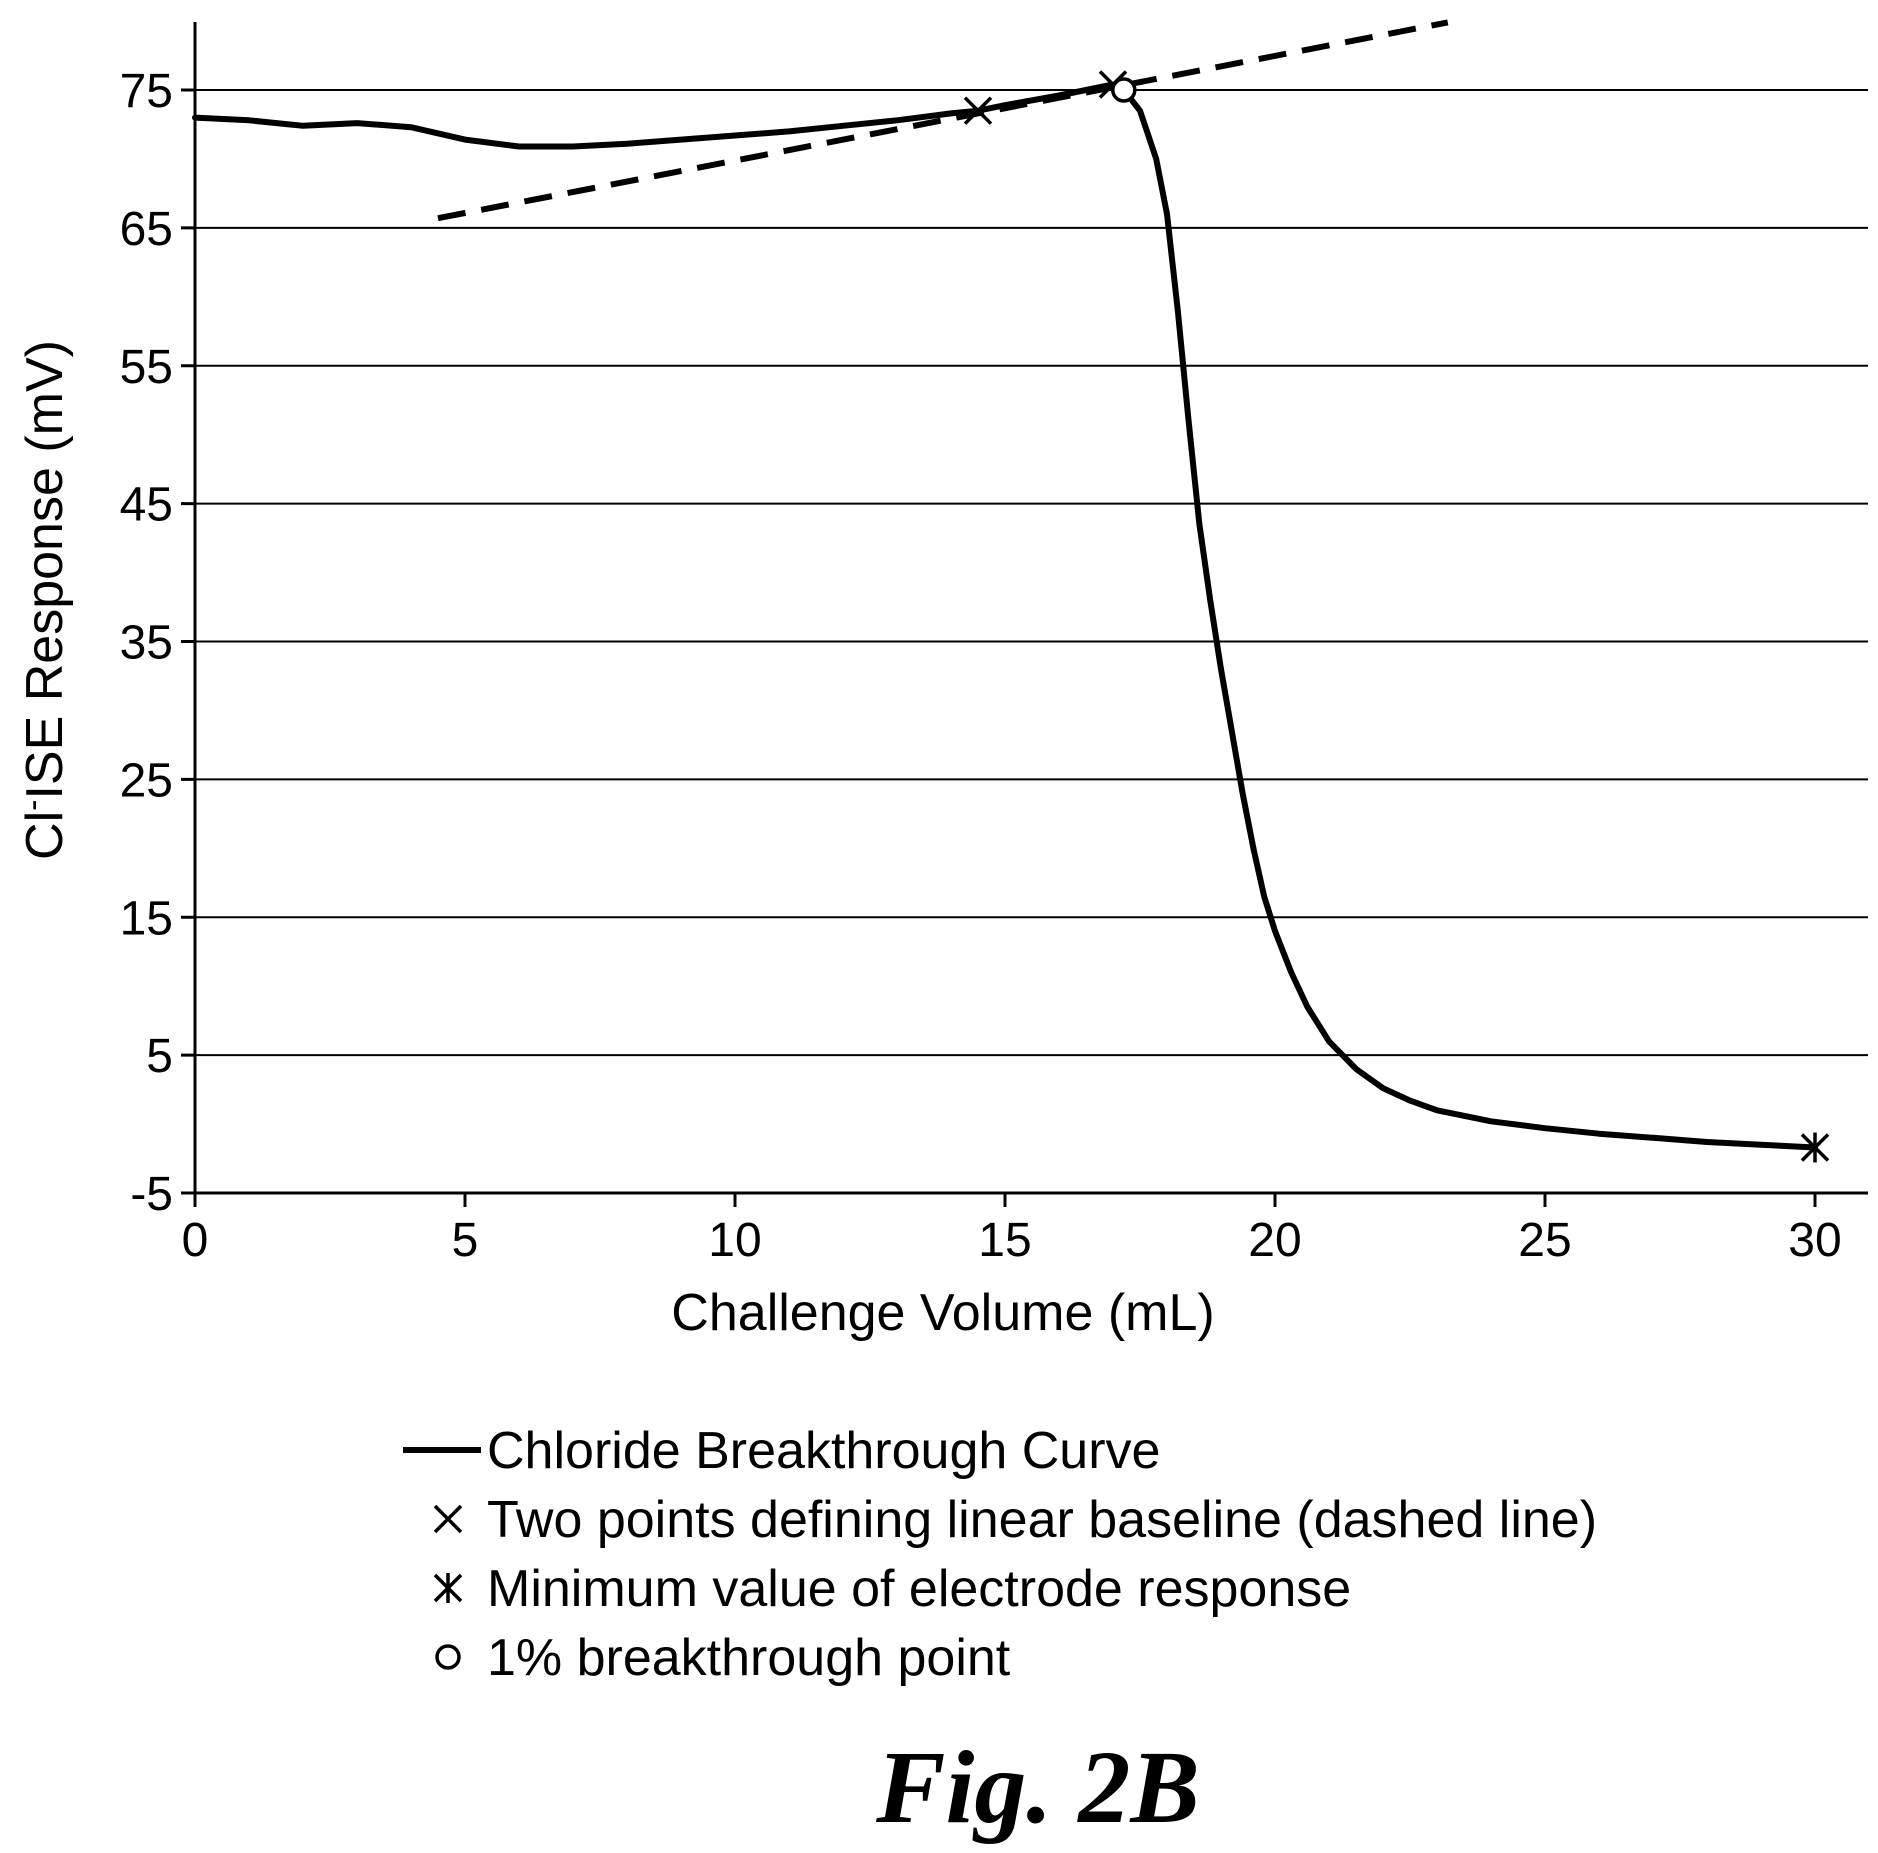 This screenshot has width=1878, height=1853. Describe the element at coordinates (919, 1589) in the screenshot. I see `legend-label: Minimum value of electrode response` at that location.